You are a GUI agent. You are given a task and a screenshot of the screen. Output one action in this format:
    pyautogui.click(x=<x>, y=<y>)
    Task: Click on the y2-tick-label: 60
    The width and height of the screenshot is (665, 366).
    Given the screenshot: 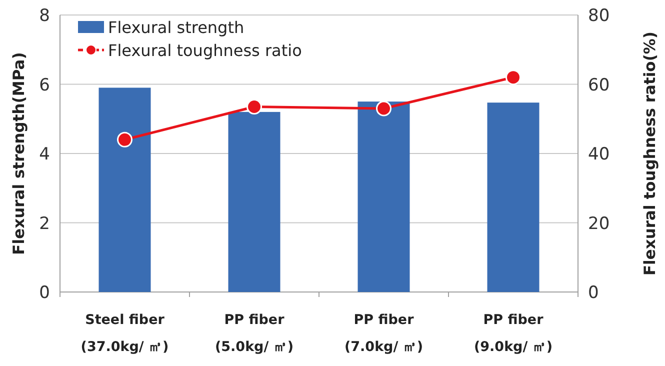 What is the action you would take?
    pyautogui.click(x=599, y=85)
    